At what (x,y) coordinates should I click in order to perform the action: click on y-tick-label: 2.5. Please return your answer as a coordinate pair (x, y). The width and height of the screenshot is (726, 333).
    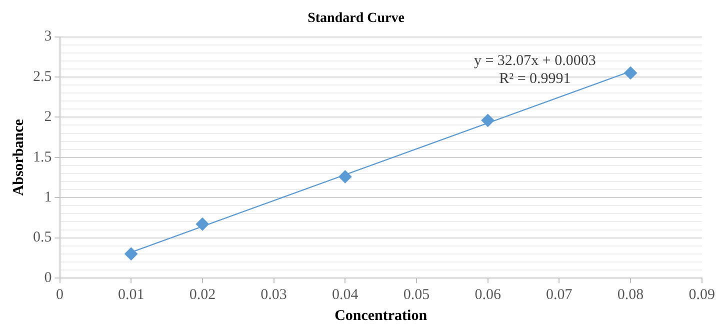
    Looking at the image, I should click on (42, 76).